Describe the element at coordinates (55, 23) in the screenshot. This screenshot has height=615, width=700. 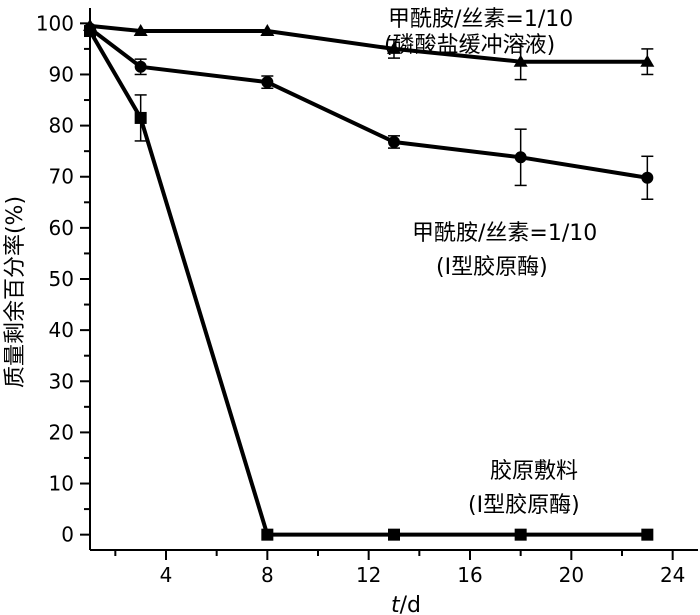
I see `y-tick-label: 100` at that location.